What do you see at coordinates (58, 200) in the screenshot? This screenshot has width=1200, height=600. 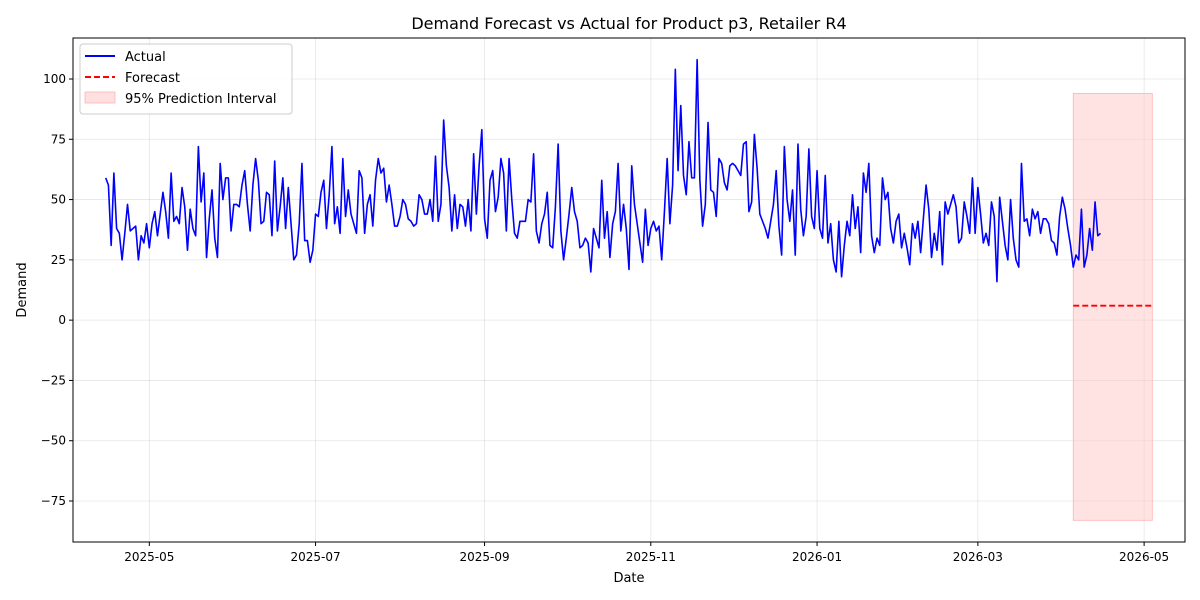 I see `y-tick-label: 50` at bounding box center [58, 200].